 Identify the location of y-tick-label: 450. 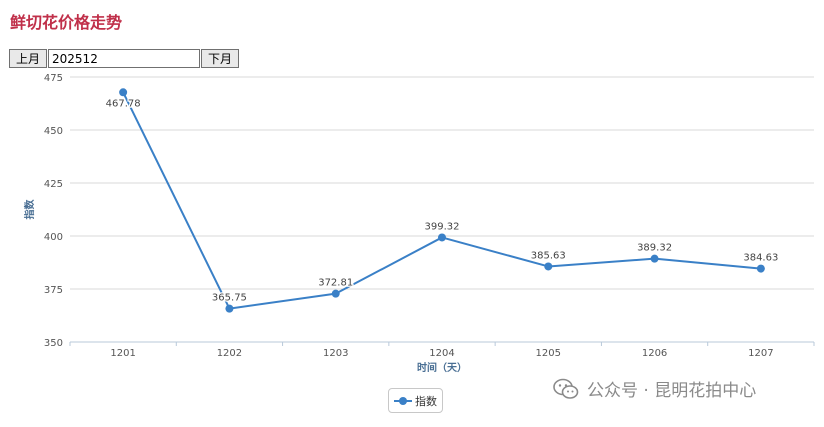
(53, 131).